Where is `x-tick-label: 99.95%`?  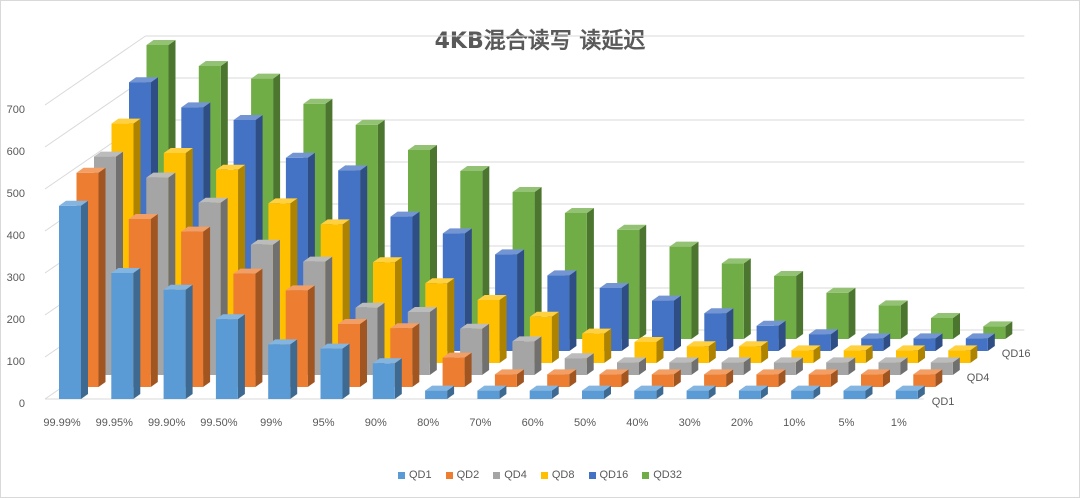 x-tick-label: 99.95% is located at coordinates (115, 423).